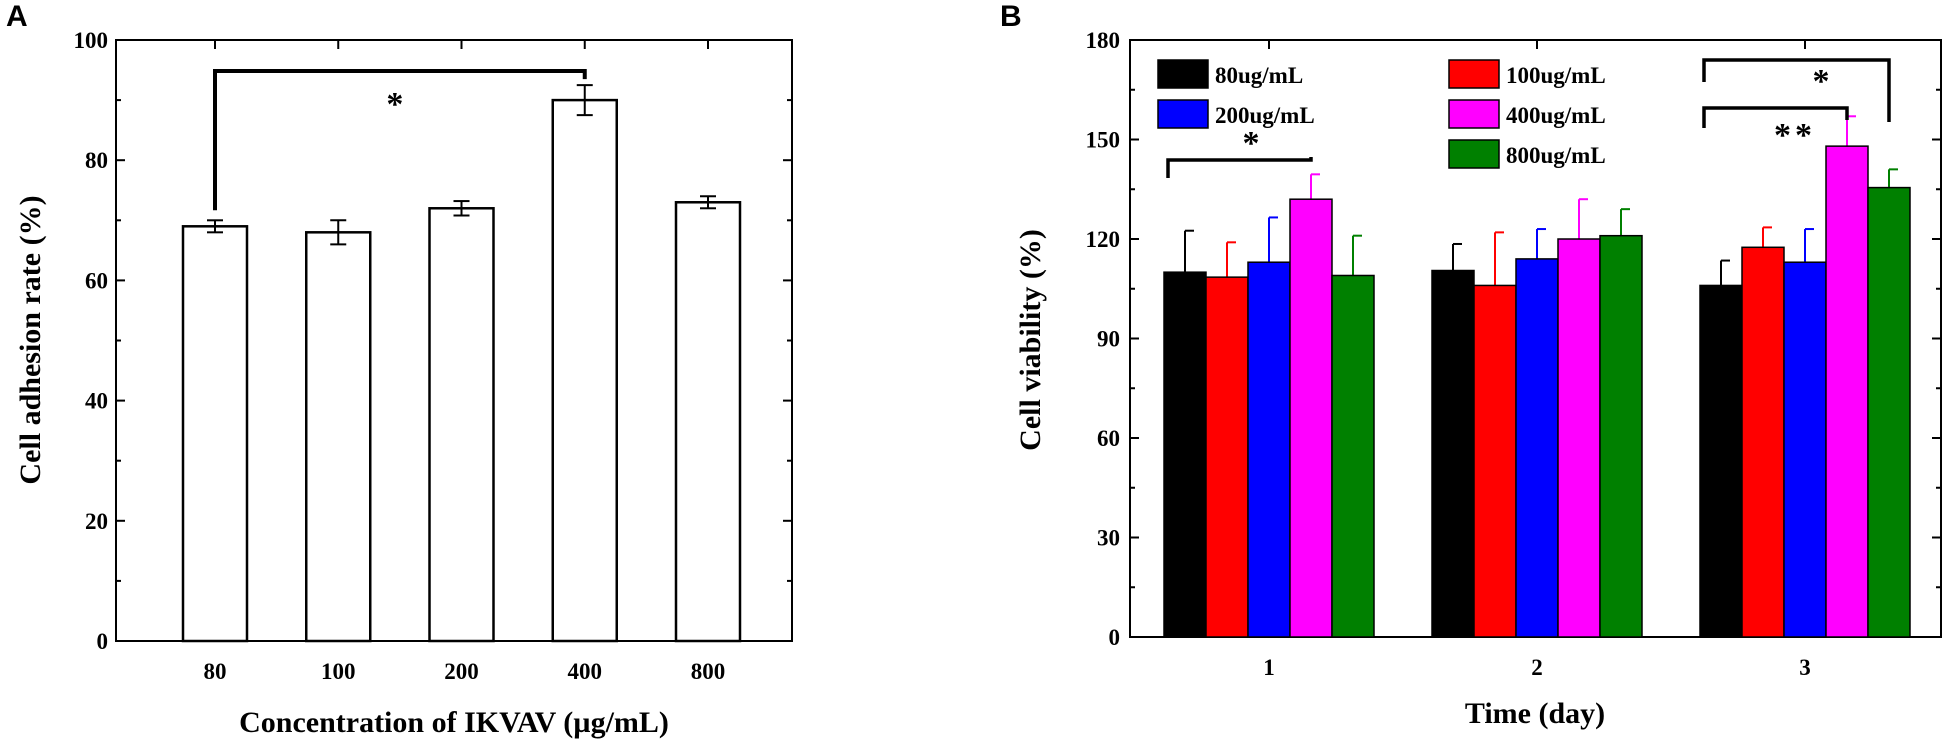  I want to click on panel-b-y-tick-label: 120, so click(1103, 239).